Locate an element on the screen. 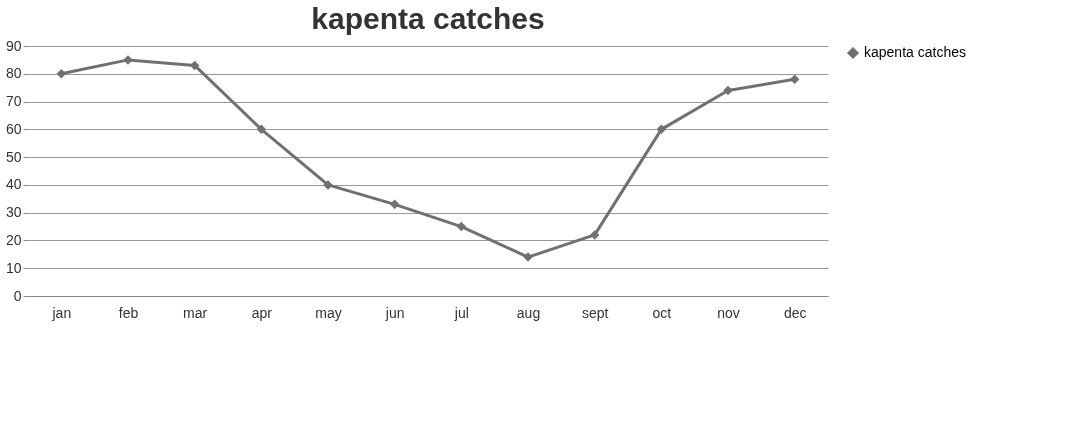 This screenshot has width=1086, height=446. y-tick-label: 80 is located at coordinates (13, 73).